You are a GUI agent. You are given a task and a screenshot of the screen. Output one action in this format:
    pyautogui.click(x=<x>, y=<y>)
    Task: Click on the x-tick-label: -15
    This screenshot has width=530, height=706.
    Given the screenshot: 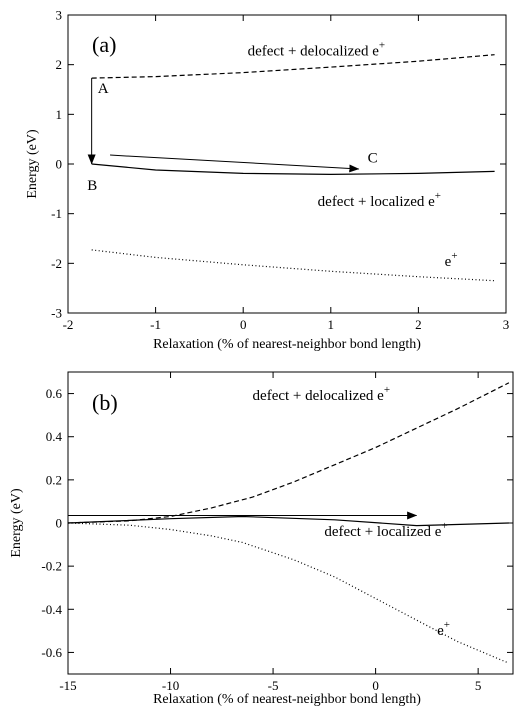 What is the action you would take?
    pyautogui.click(x=67, y=685)
    